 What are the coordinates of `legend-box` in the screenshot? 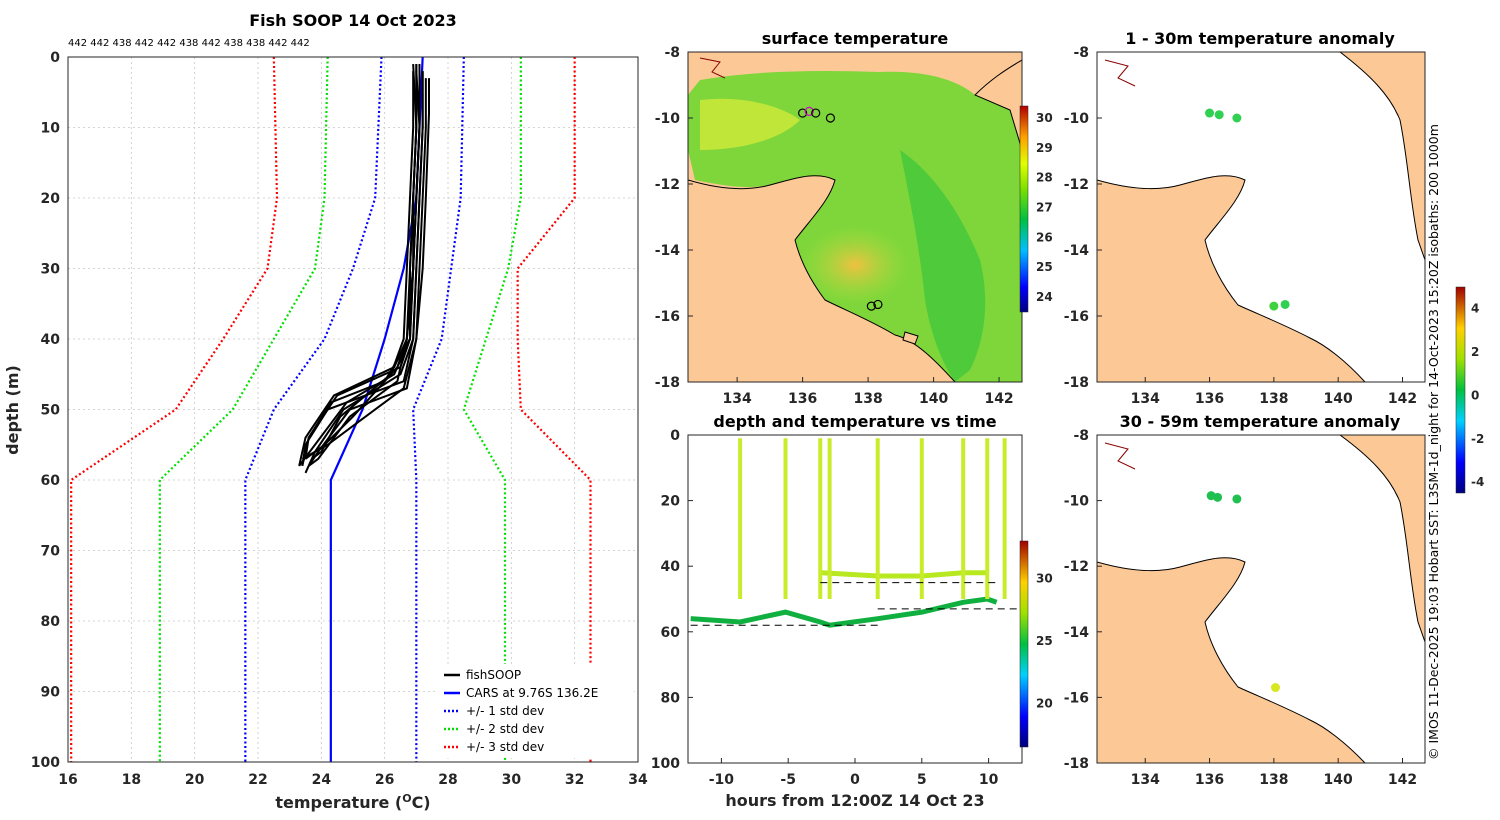 It's located at (536, 711).